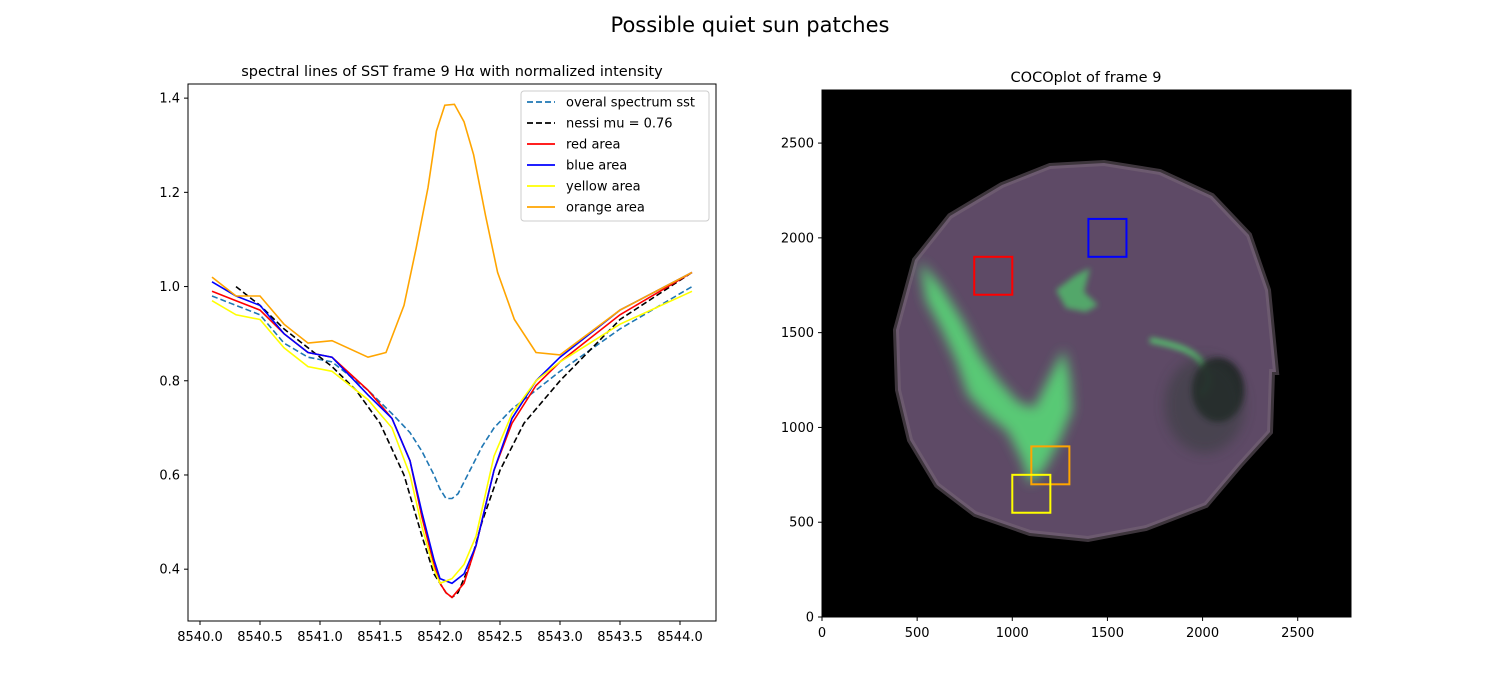  What do you see at coordinates (169, 287) in the screenshot?
I see `y-tick-label: 1.0` at bounding box center [169, 287].